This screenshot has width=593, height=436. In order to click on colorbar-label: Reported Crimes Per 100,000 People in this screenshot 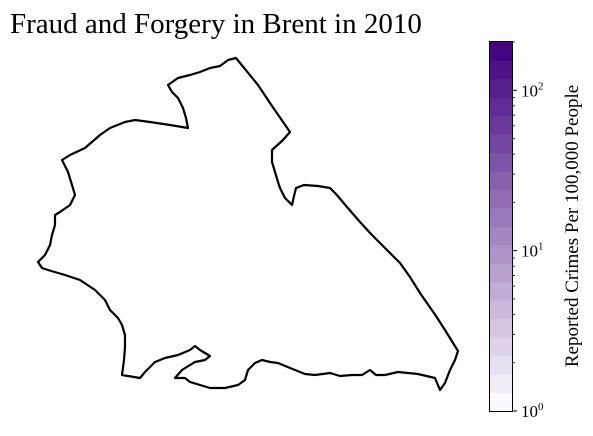, I will do `click(572, 226)`.